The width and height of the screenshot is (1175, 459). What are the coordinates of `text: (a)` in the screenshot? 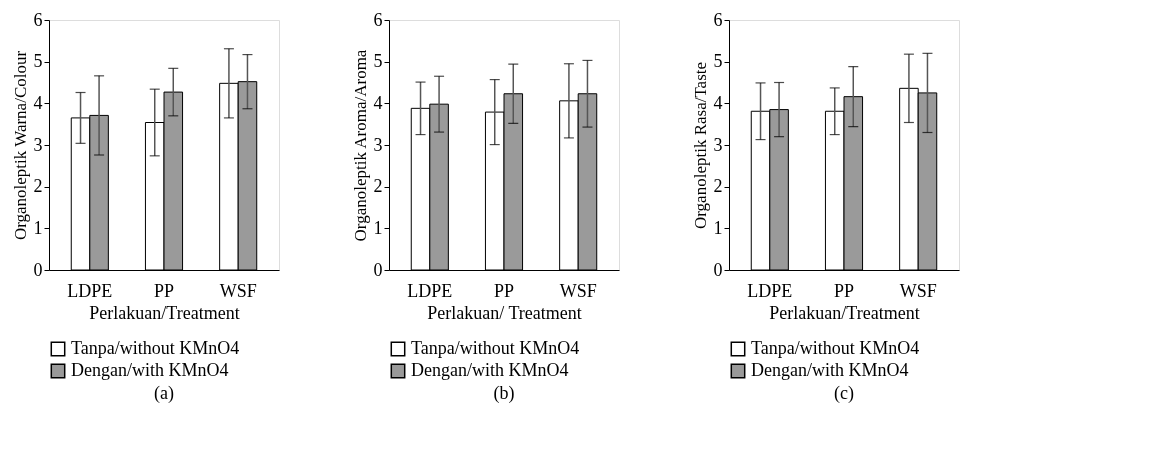 It's located at (164, 393).